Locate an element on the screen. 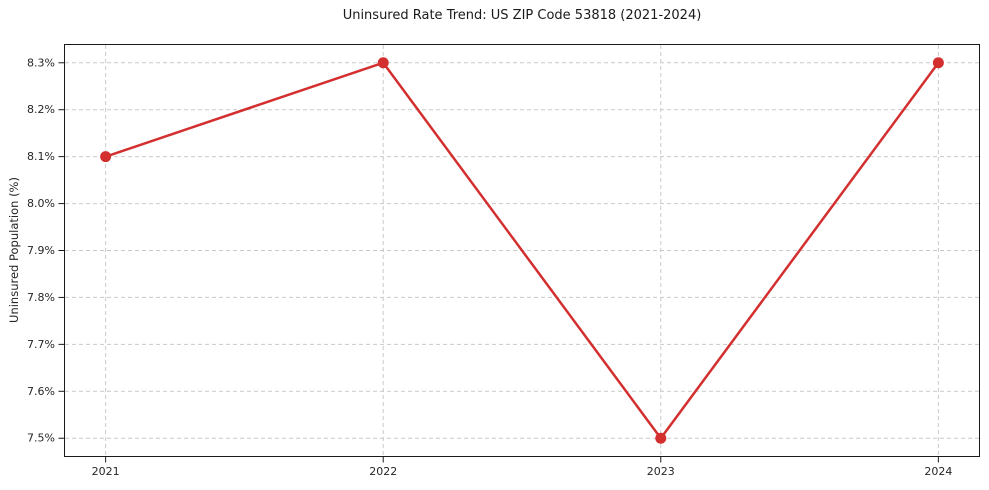 This screenshot has height=490, width=989. y-tick-label: 8.2% is located at coordinates (41, 109).